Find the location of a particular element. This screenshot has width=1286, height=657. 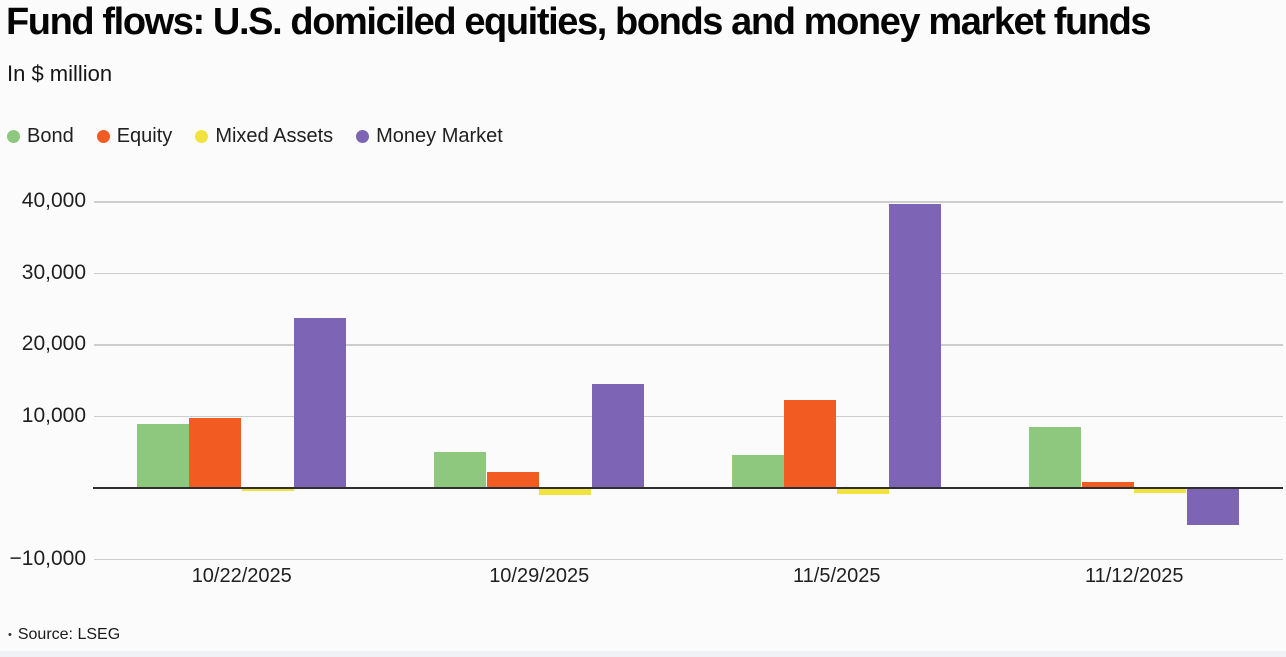

bar-bond-10-29-2025 is located at coordinates (460, 470).